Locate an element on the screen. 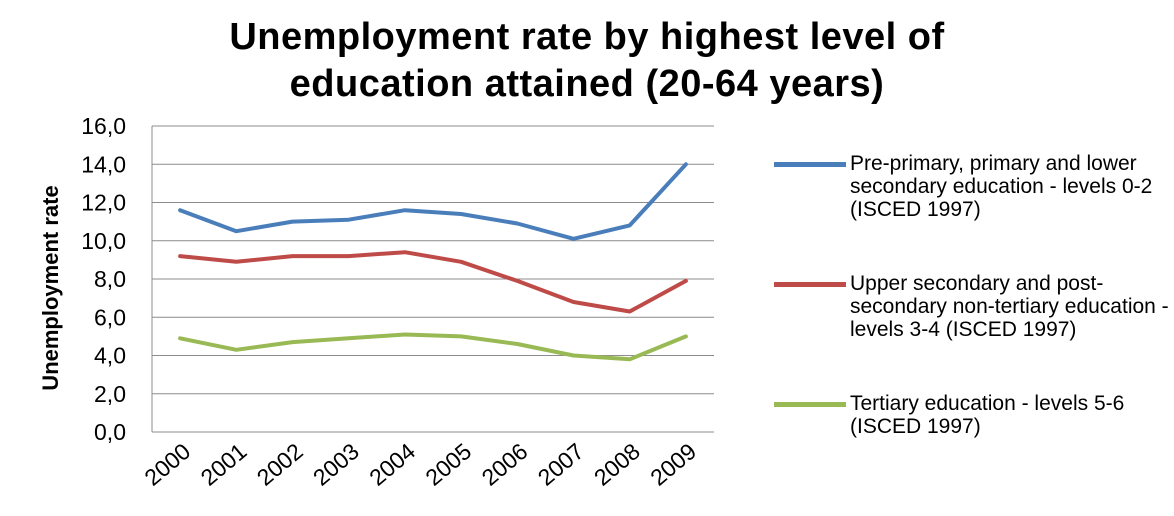 This screenshot has height=516, width=1174. y-tick-label: 2,0 is located at coordinates (110, 394).